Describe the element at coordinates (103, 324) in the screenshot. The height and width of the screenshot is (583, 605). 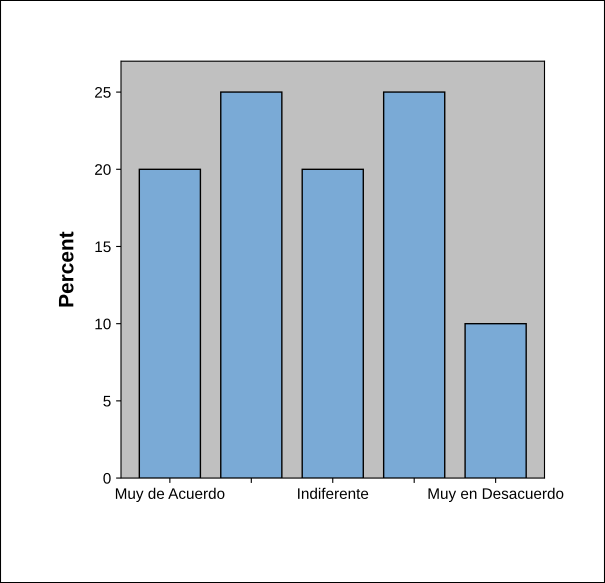
I see `y-tick-label: 10` at that location.